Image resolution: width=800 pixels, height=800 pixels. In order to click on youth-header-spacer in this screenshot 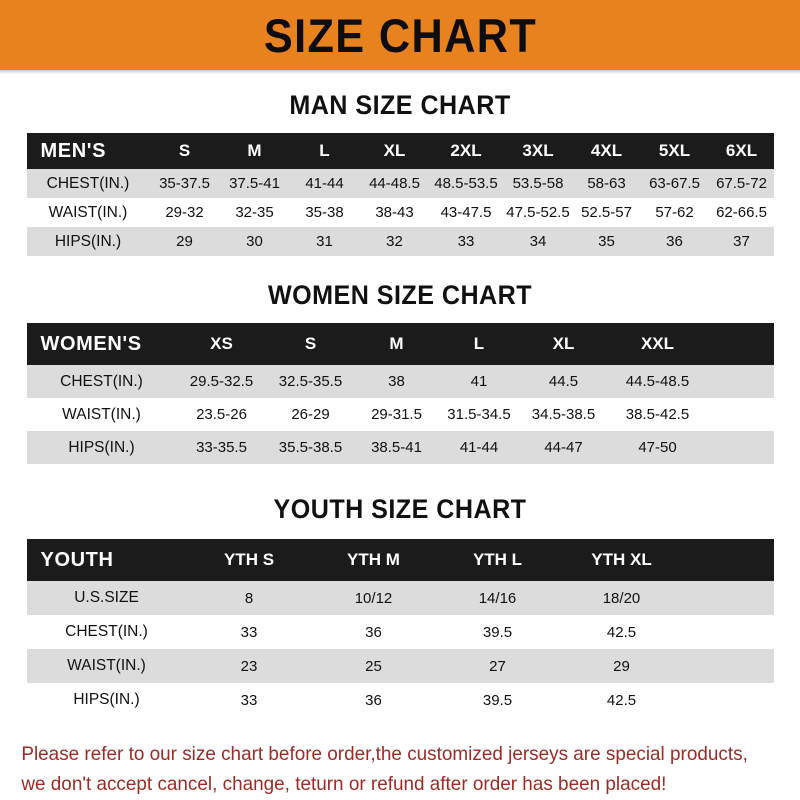, I will do `click(729, 560)`.